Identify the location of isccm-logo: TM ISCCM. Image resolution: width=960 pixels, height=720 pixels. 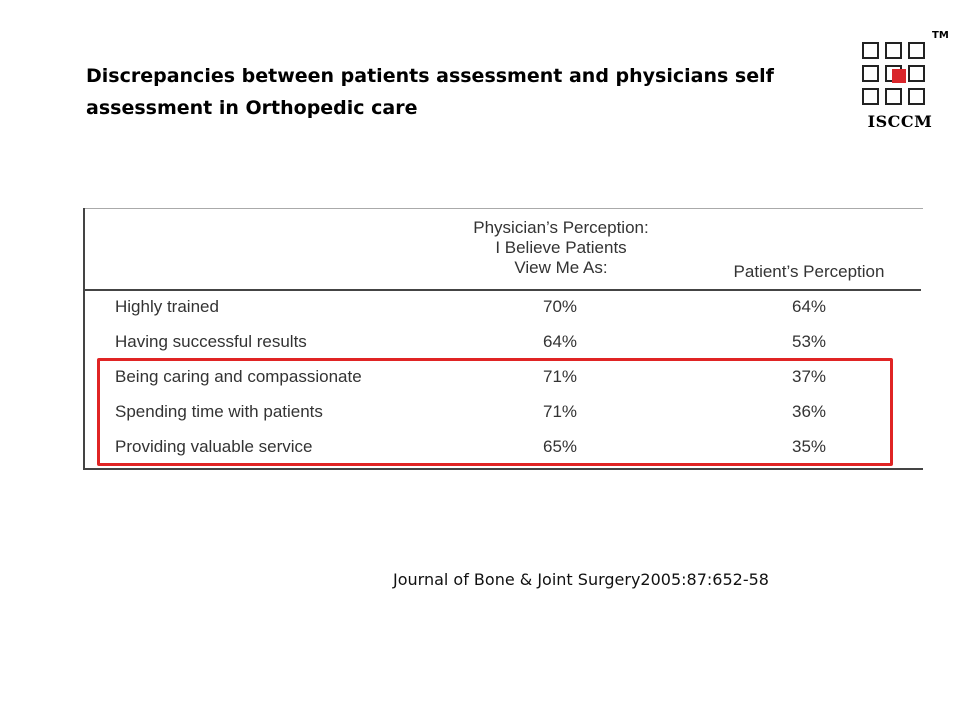
(905, 83).